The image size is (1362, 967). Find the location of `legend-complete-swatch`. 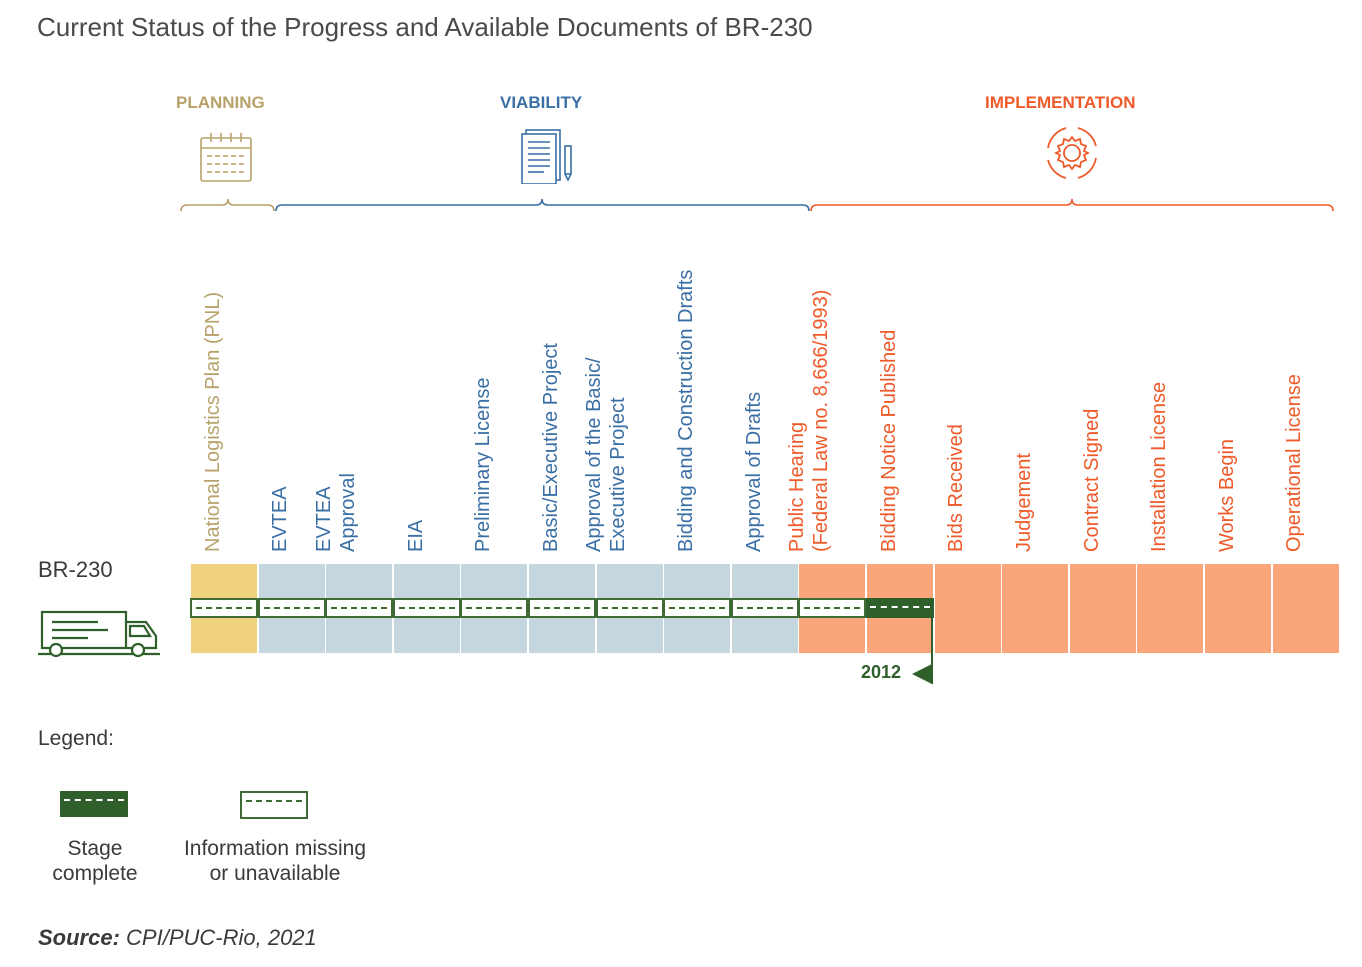

legend-complete-swatch is located at coordinates (94, 804).